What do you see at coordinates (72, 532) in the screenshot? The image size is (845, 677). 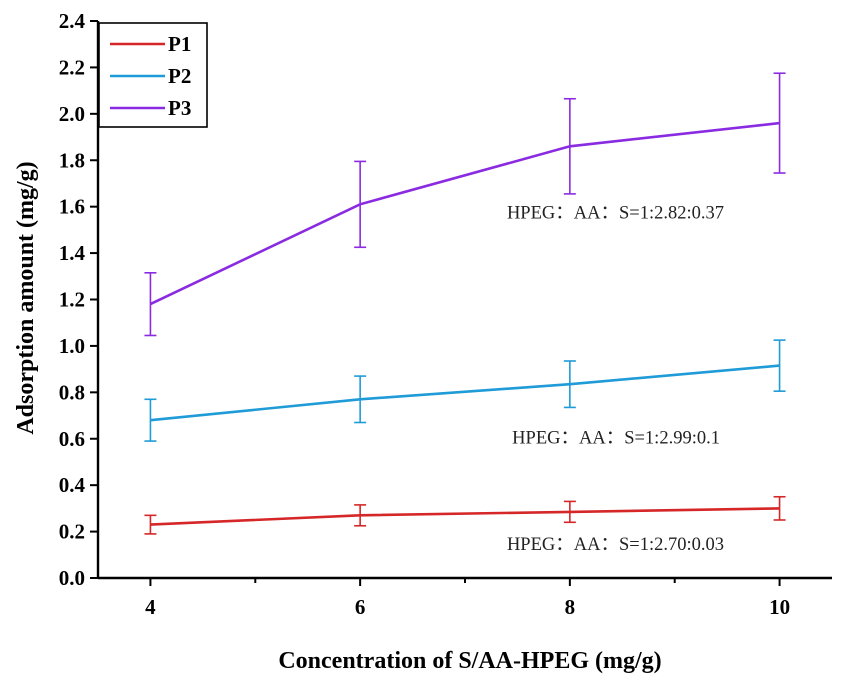 I see `y-tick-label: 0.2` at bounding box center [72, 532].